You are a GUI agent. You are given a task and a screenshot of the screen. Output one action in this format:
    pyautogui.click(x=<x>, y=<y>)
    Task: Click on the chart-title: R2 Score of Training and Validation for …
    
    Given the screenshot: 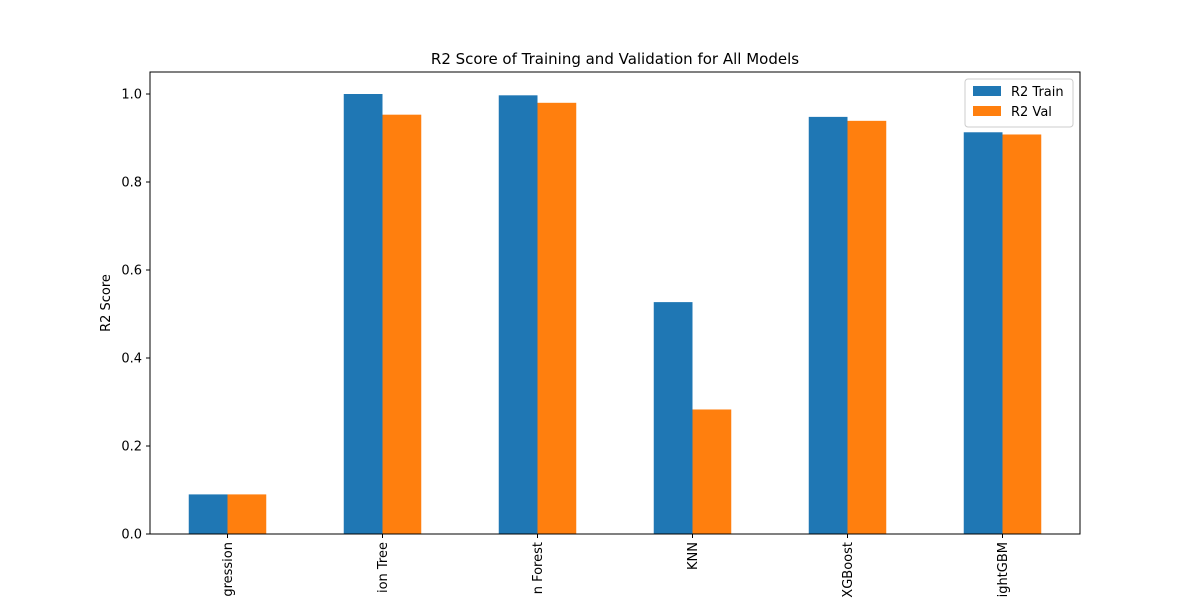 What is the action you would take?
    pyautogui.click(x=615, y=59)
    